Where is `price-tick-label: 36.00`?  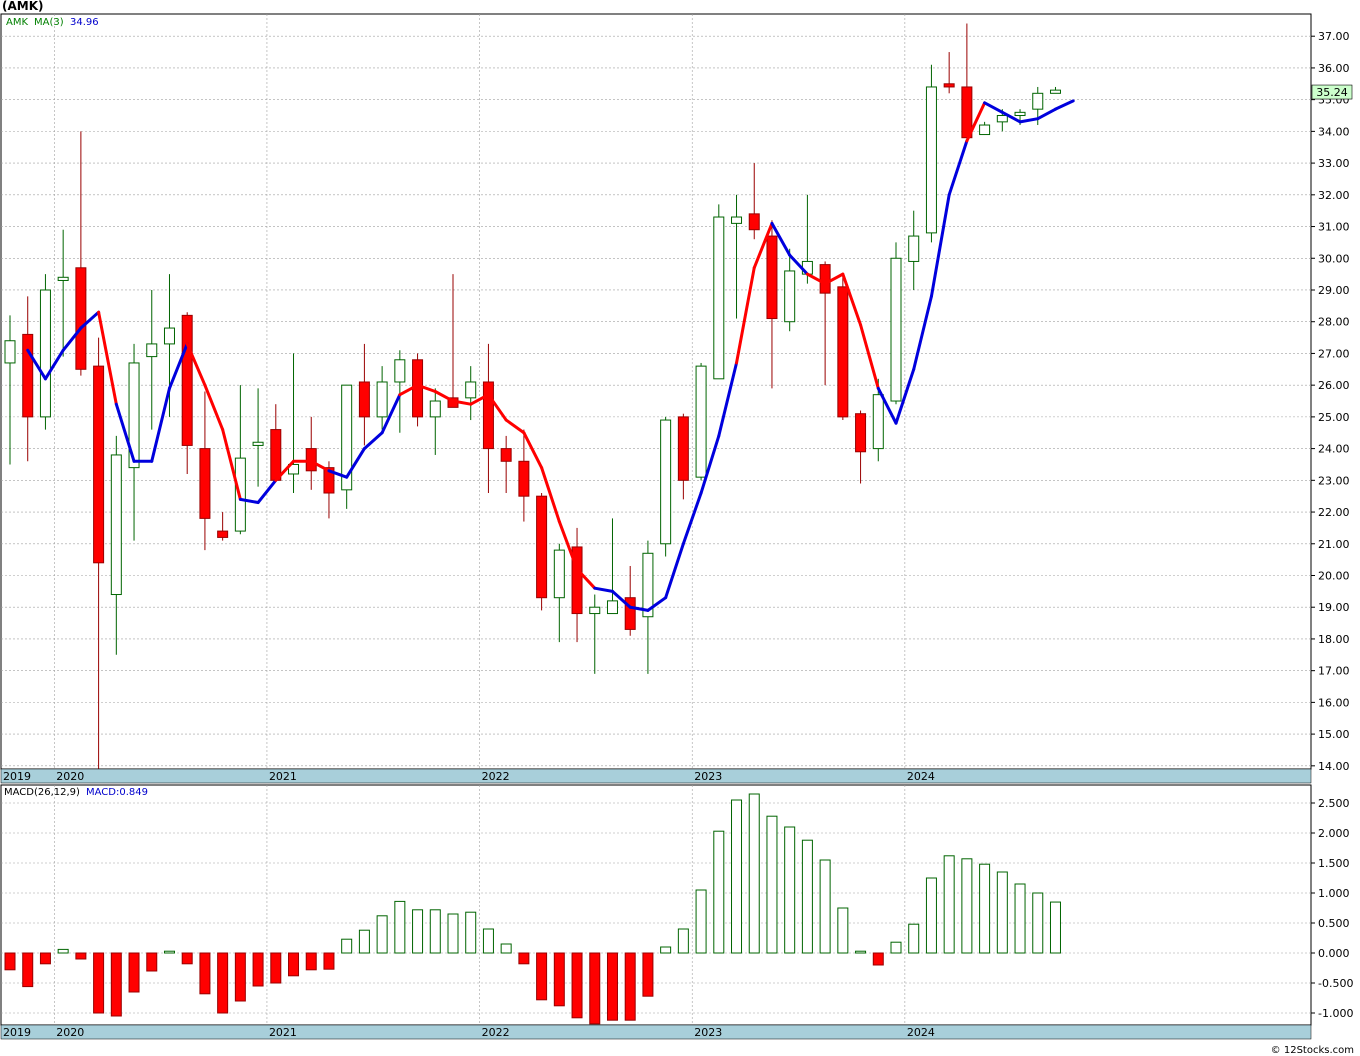 price-tick-label: 36.00 is located at coordinates (1334, 68).